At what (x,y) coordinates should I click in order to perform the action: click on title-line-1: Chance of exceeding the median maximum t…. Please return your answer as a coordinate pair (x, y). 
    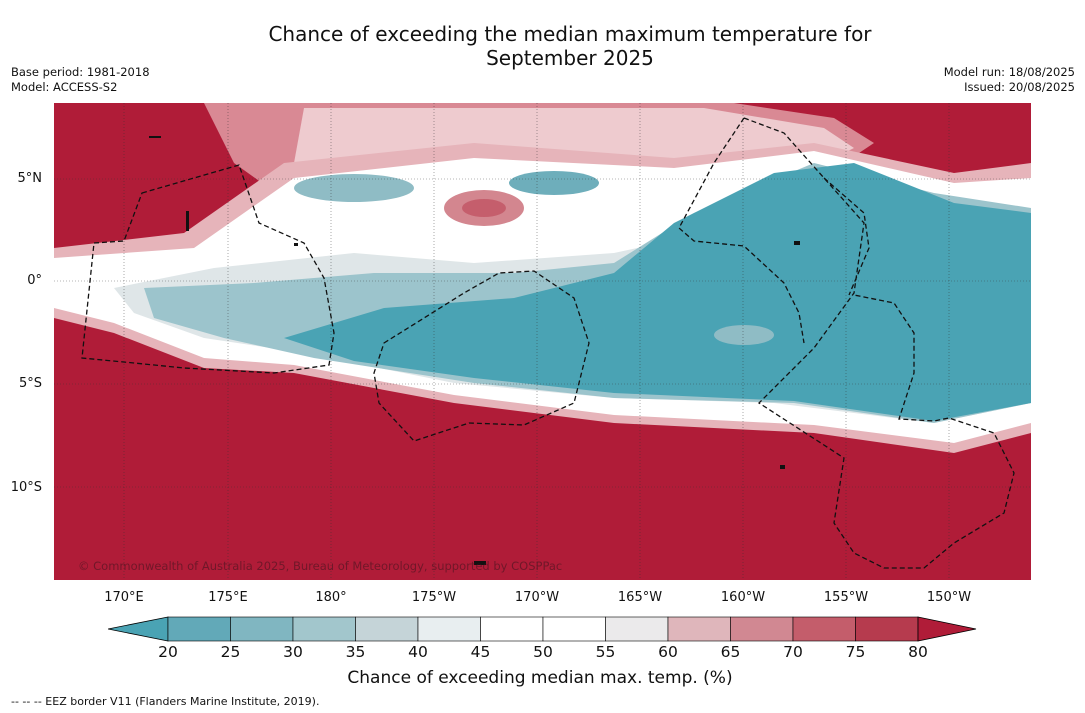
    Looking at the image, I should click on (570, 34).